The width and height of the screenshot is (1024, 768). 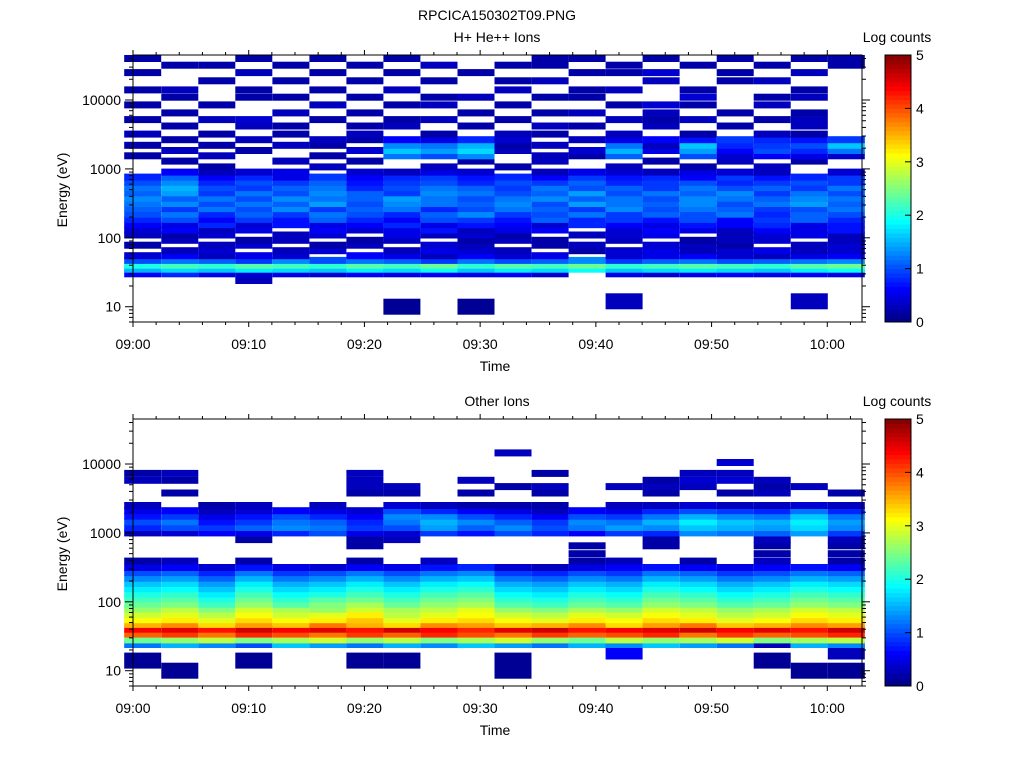 I want to click on x-tick-label: 09:40, so click(x=595, y=708).